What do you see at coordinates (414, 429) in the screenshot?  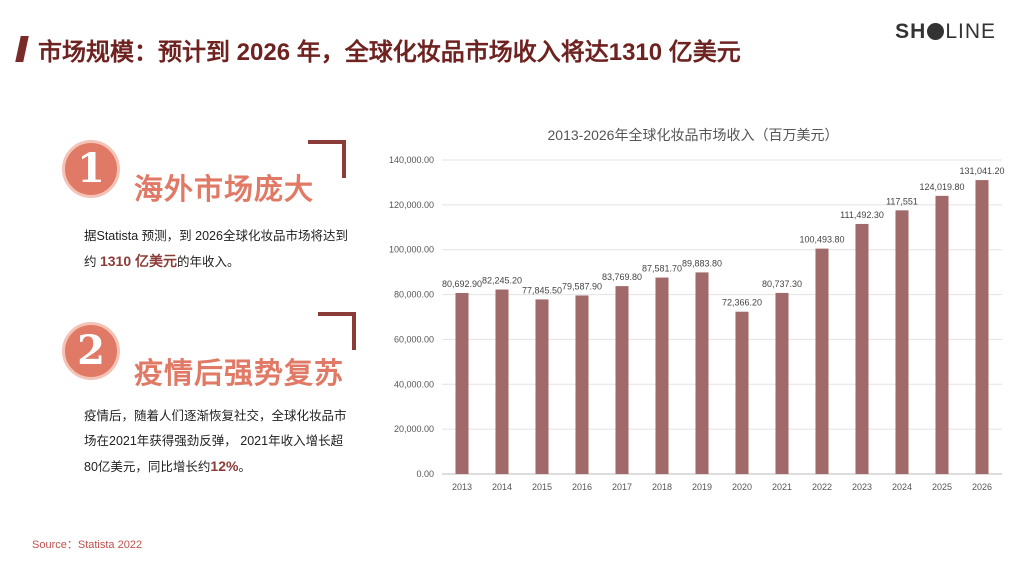 I see `y-tick-label: 20,000.00` at bounding box center [414, 429].